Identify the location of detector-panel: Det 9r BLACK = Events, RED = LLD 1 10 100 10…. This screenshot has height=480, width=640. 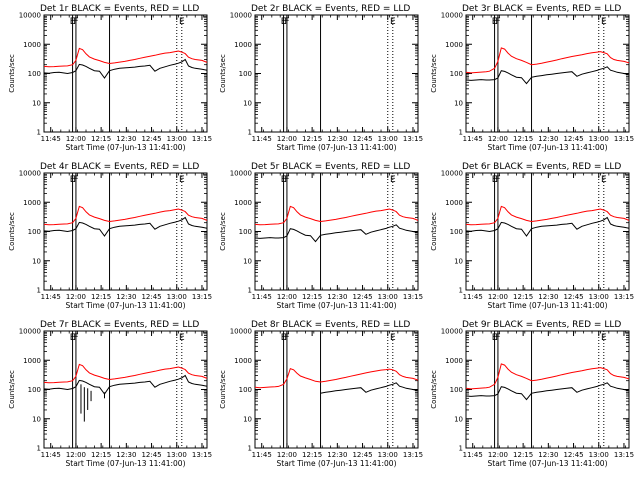
(532, 394).